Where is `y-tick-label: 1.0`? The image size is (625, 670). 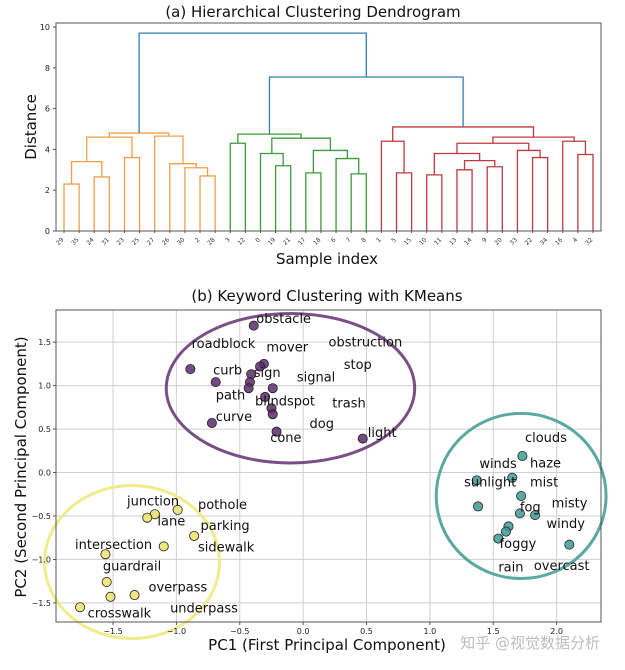 y-tick-label: 1.0 is located at coordinates (44, 386).